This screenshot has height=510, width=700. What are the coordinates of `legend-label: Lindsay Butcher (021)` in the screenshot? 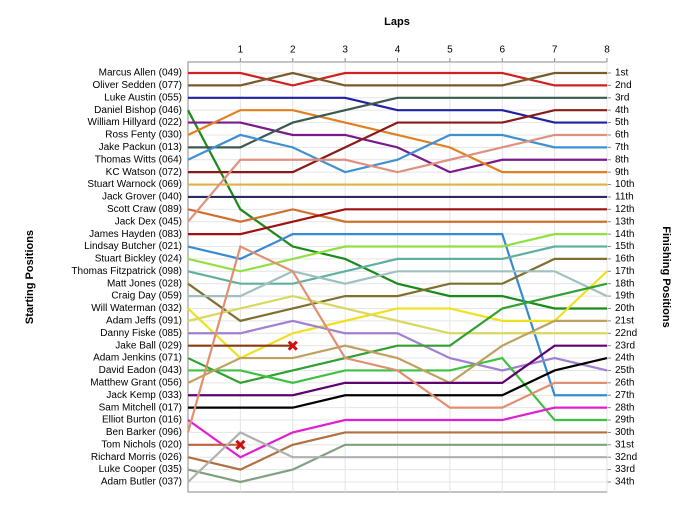 It's located at (133, 246).